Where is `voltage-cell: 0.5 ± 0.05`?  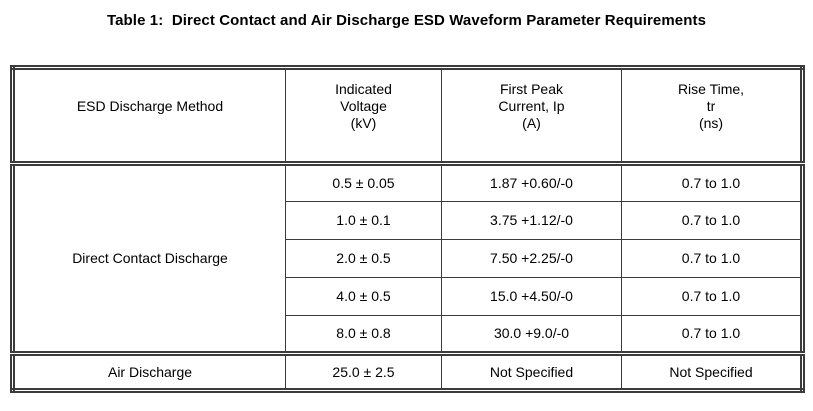
voltage-cell: 0.5 ± 0.05 is located at coordinates (363, 182).